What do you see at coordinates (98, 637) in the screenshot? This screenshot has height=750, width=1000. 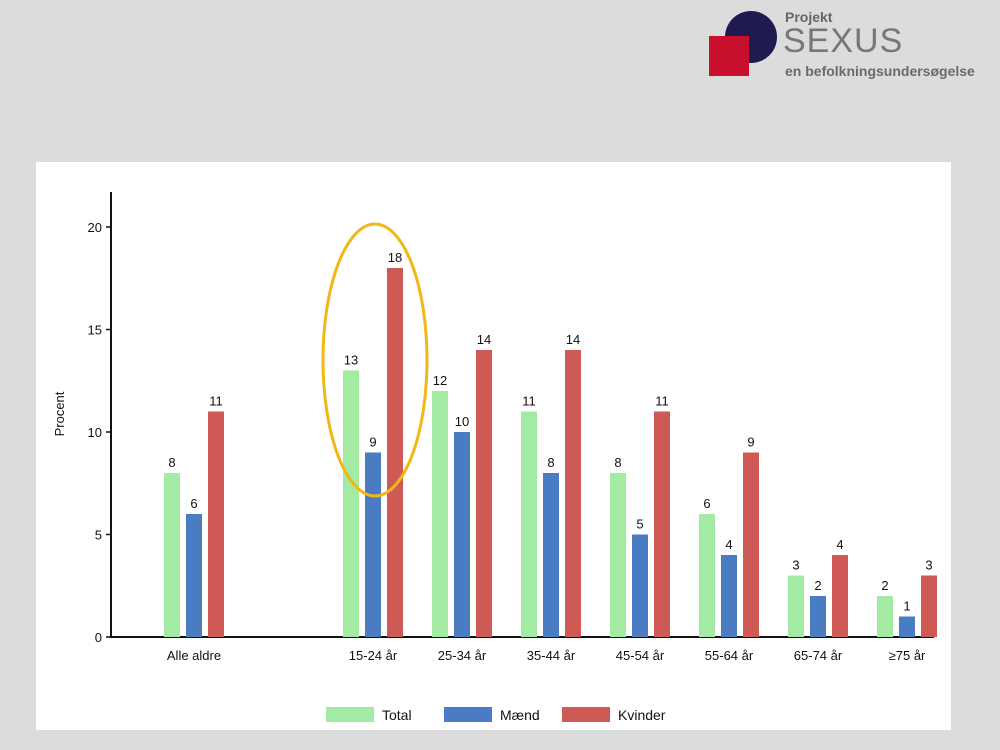 I see `y-tick-label: 0` at bounding box center [98, 637].